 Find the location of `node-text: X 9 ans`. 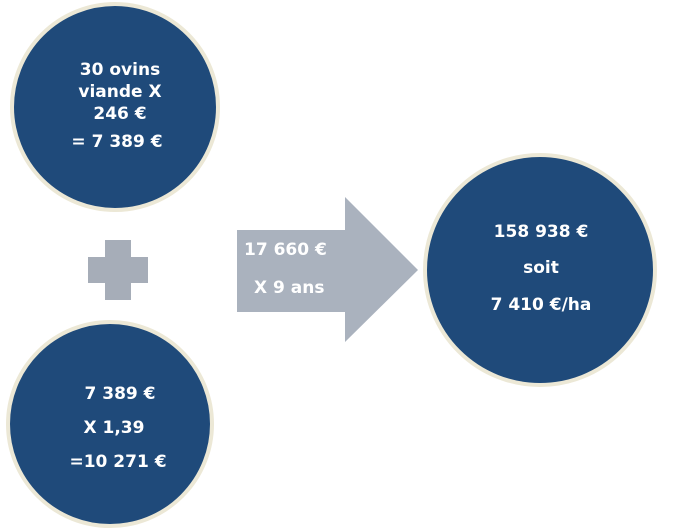

node-text: X 9 ans is located at coordinates (289, 288).